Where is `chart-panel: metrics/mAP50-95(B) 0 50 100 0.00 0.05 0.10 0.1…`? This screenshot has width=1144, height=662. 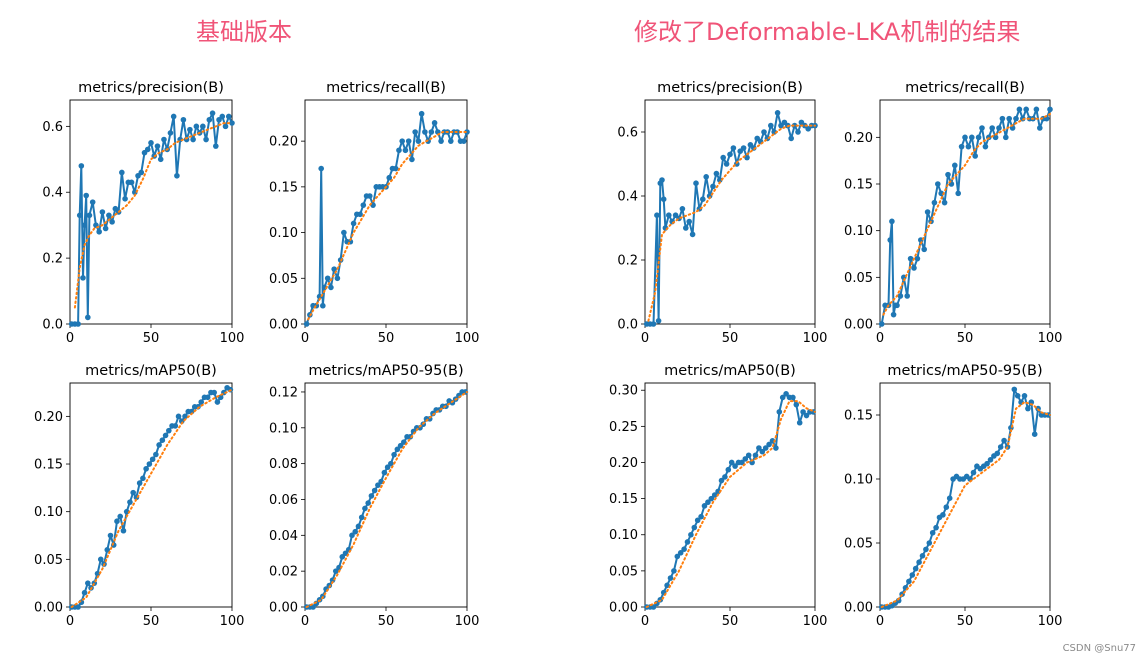 chart-panel: metrics/mAP50-95(B) 0 50 100 0.00 0.05 0.10 0.1… is located at coordinates (953, 496).